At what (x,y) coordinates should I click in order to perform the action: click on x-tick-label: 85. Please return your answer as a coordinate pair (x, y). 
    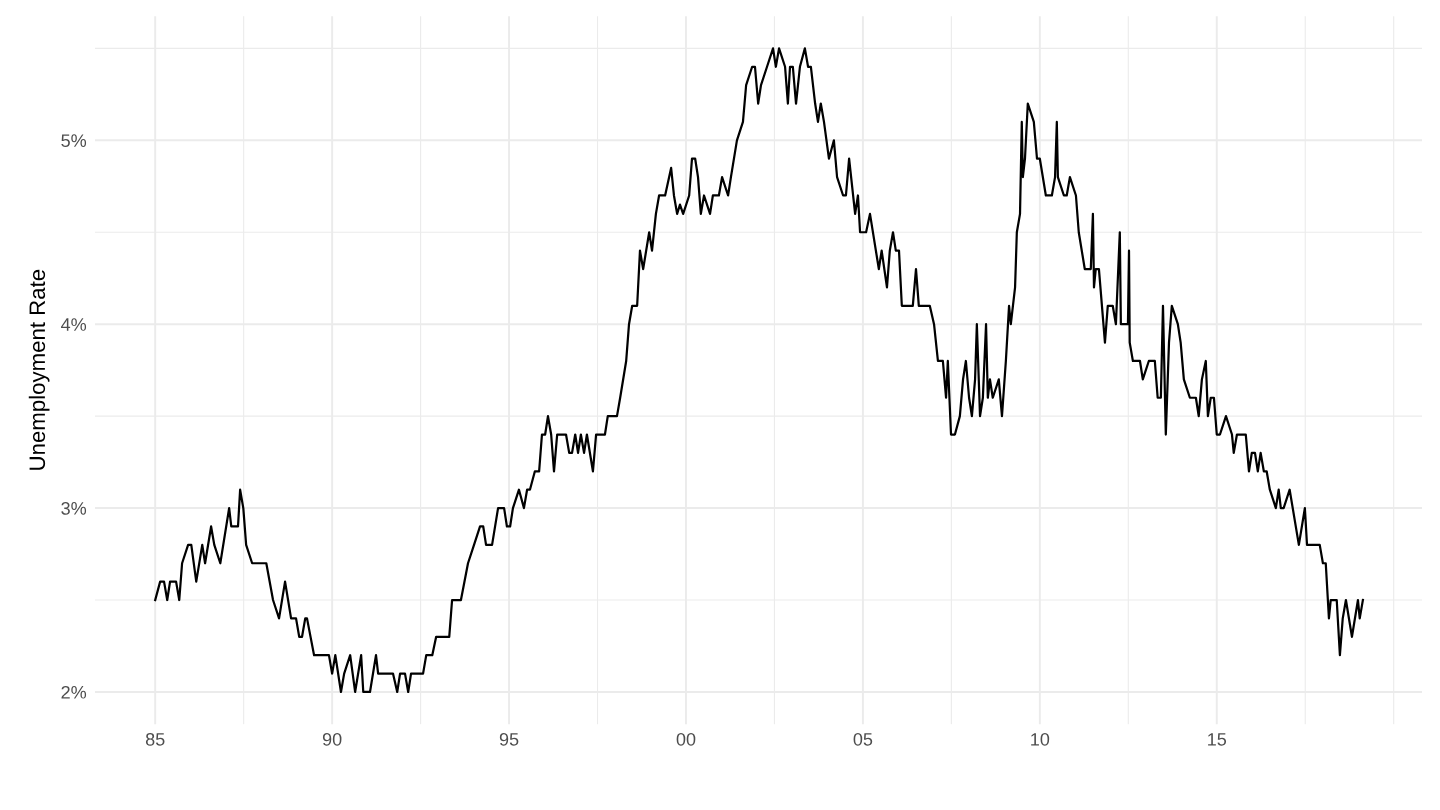
    Looking at the image, I should click on (155, 739).